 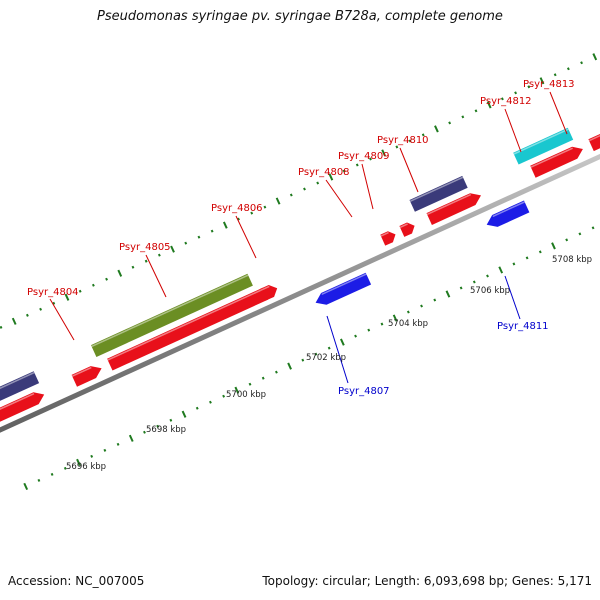 What do you see at coordinates (110, 581) in the screenshot?
I see `accession-value: NC_007005` at bounding box center [110, 581].